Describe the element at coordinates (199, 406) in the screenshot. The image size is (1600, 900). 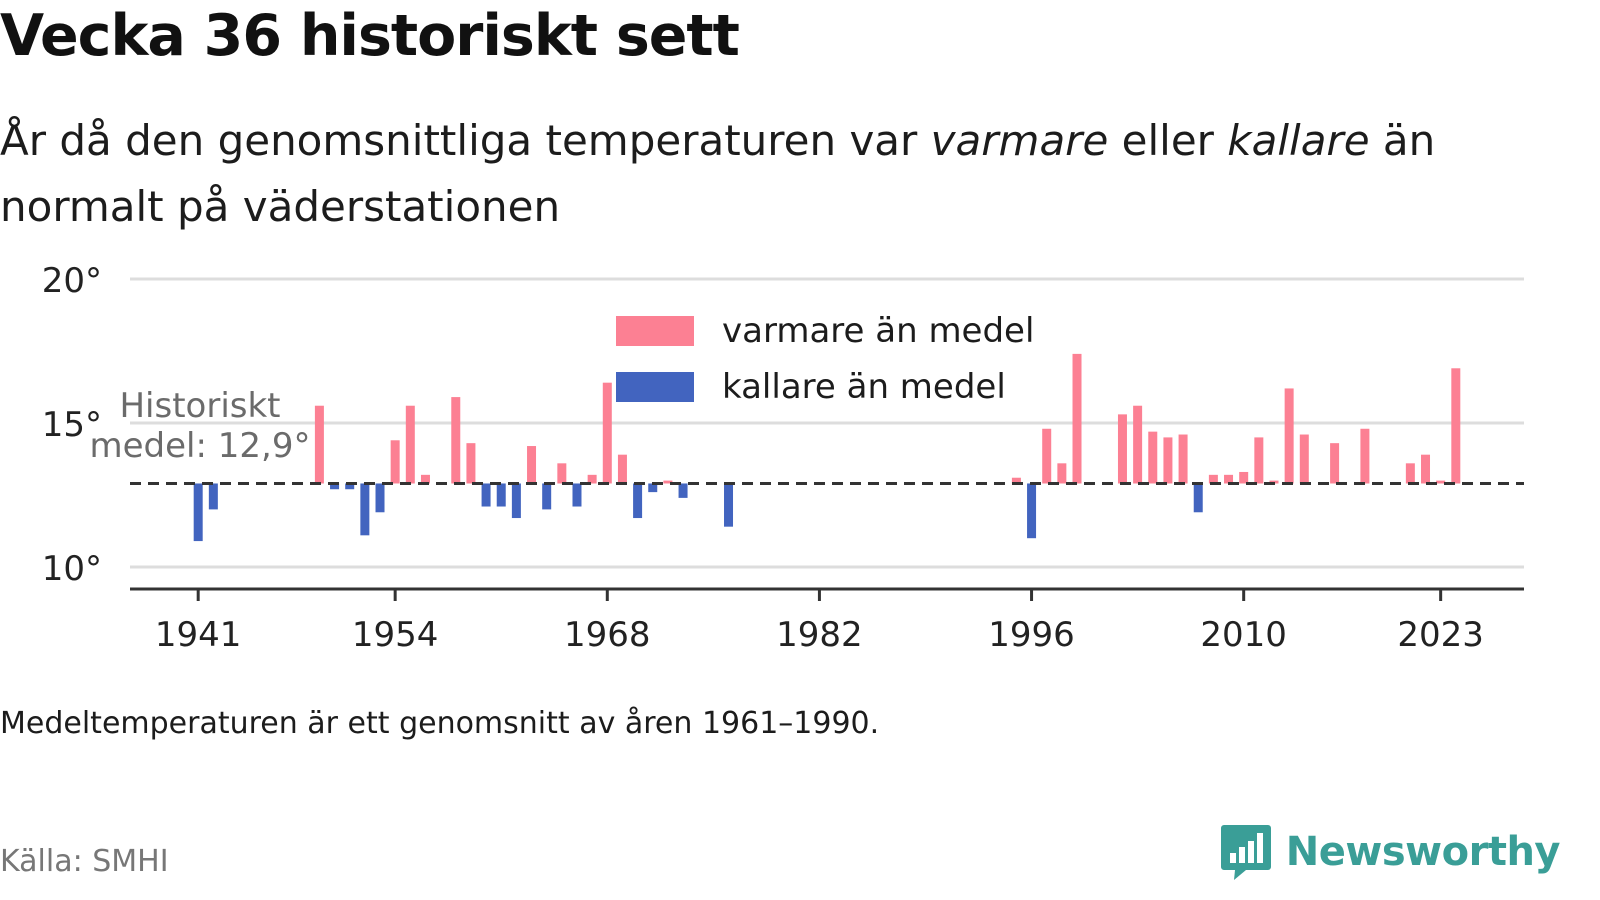
I see `baseline-label: Historiskt` at that location.